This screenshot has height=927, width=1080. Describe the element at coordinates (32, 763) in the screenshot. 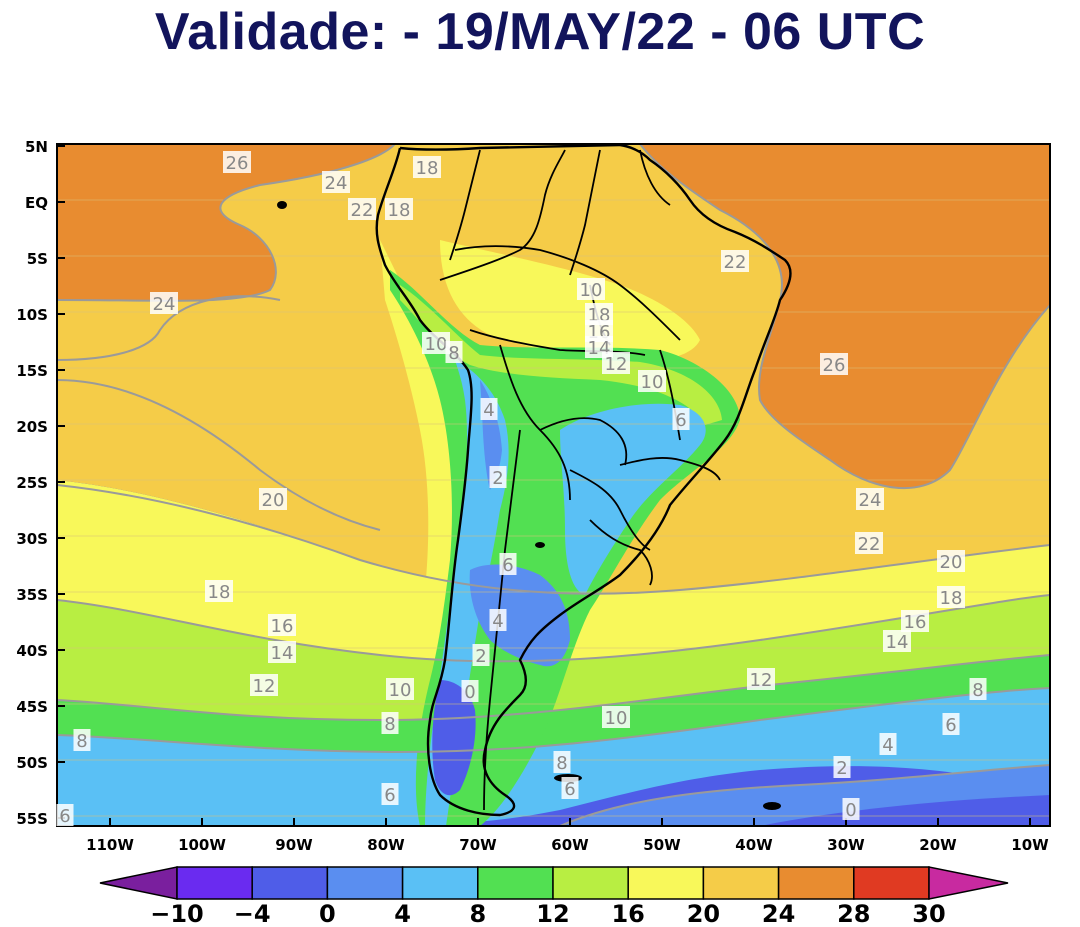

I see `lat-label: 50S` at that location.